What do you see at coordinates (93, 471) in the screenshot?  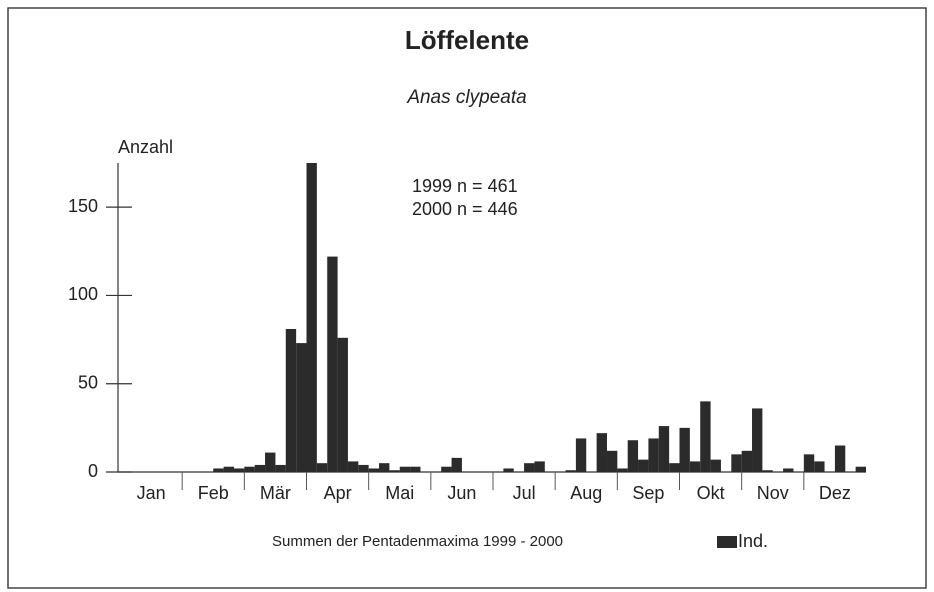 I see `y-tick-label: 0` at bounding box center [93, 471].